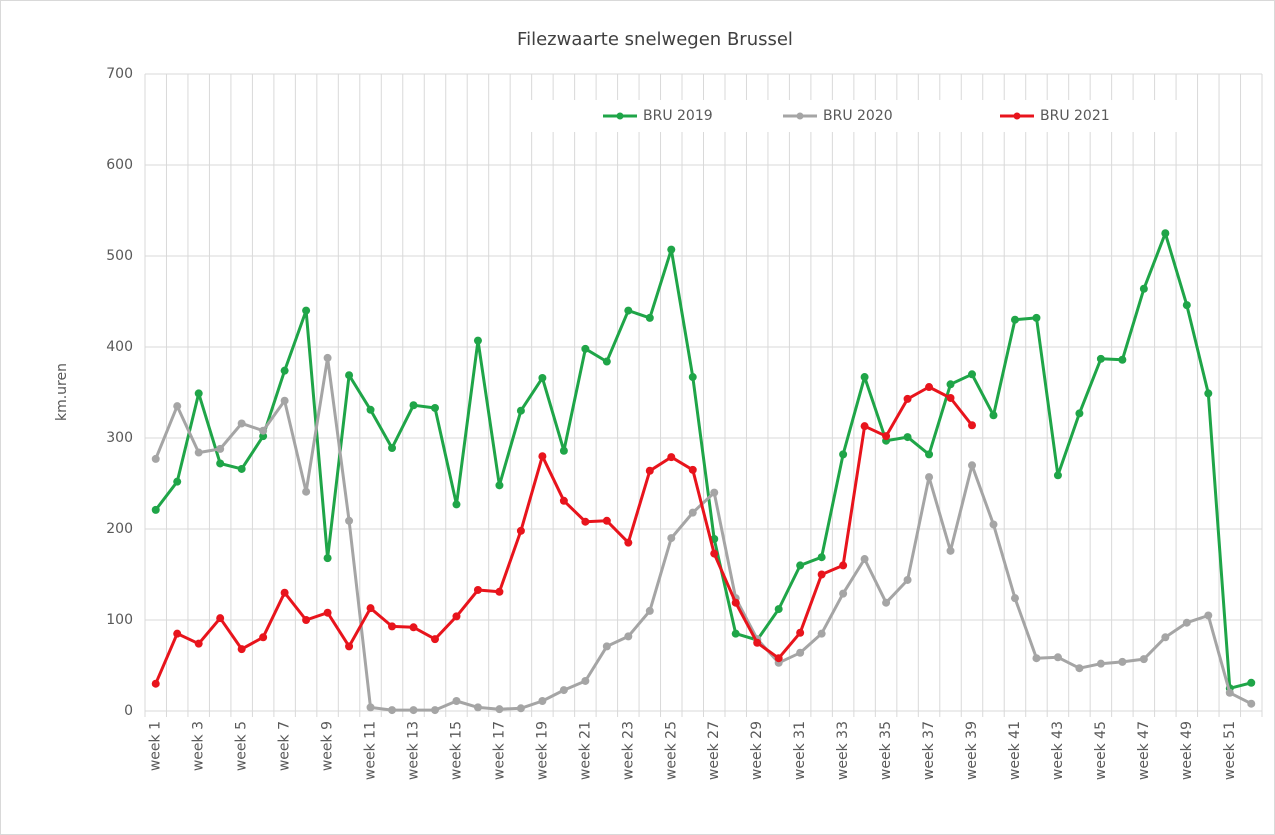  Describe the element at coordinates (1058, 750) in the screenshot. I see `x-tick-label: week 43` at that location.